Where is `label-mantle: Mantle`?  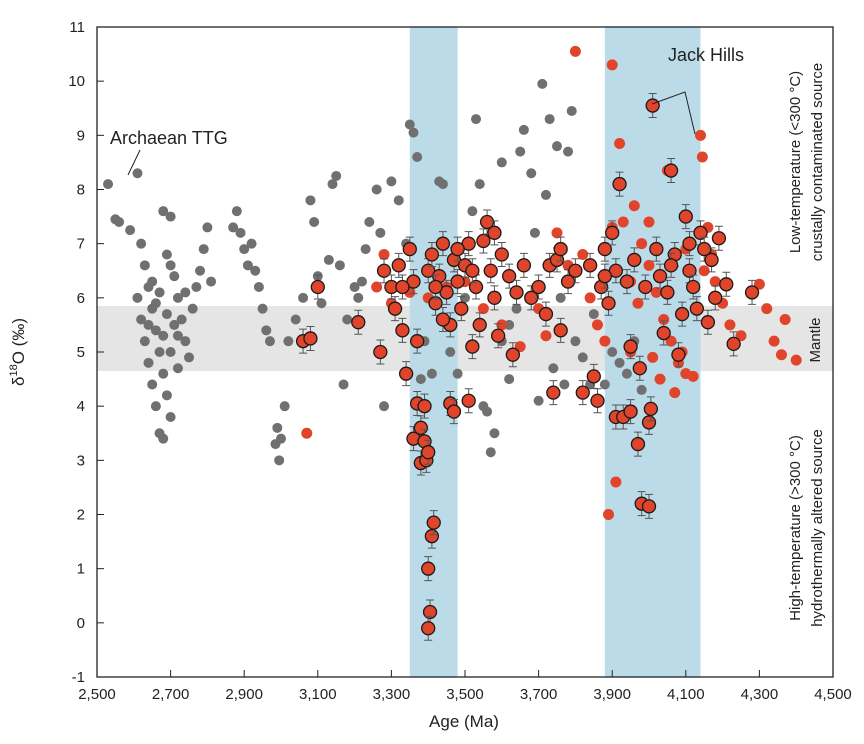
label-mantle: Mantle is located at coordinates (815, 339).